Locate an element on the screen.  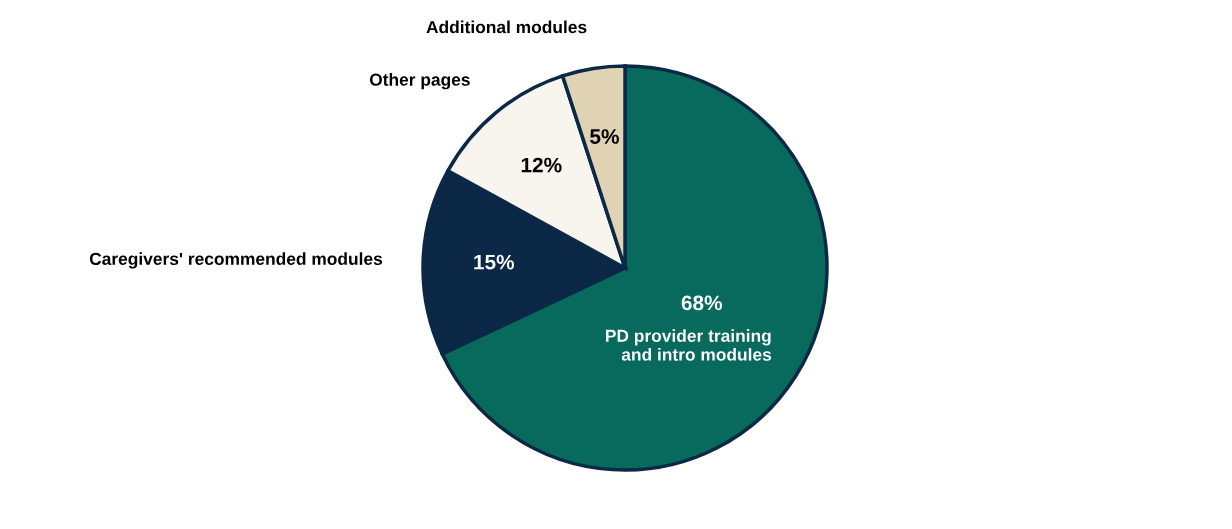
slice-label: Caregivers' recommended modules is located at coordinates (236, 260).